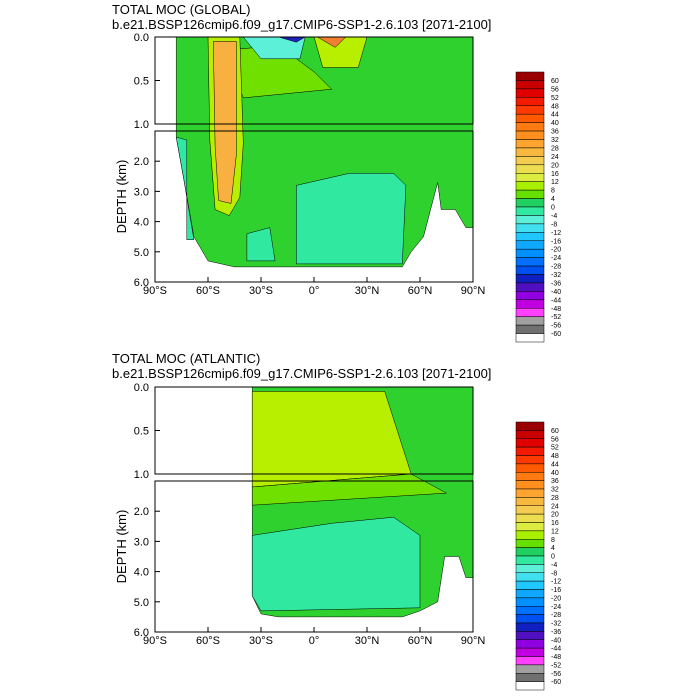  I want to click on moc-field, so click(324, 152).